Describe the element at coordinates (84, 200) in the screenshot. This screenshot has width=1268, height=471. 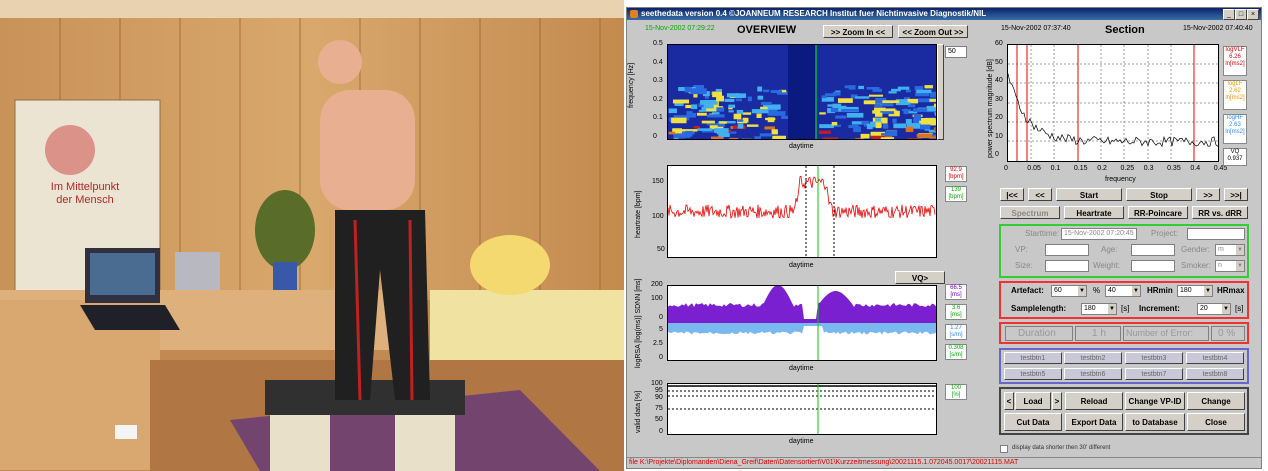
I see `poster-line2: der Mensch` at that location.